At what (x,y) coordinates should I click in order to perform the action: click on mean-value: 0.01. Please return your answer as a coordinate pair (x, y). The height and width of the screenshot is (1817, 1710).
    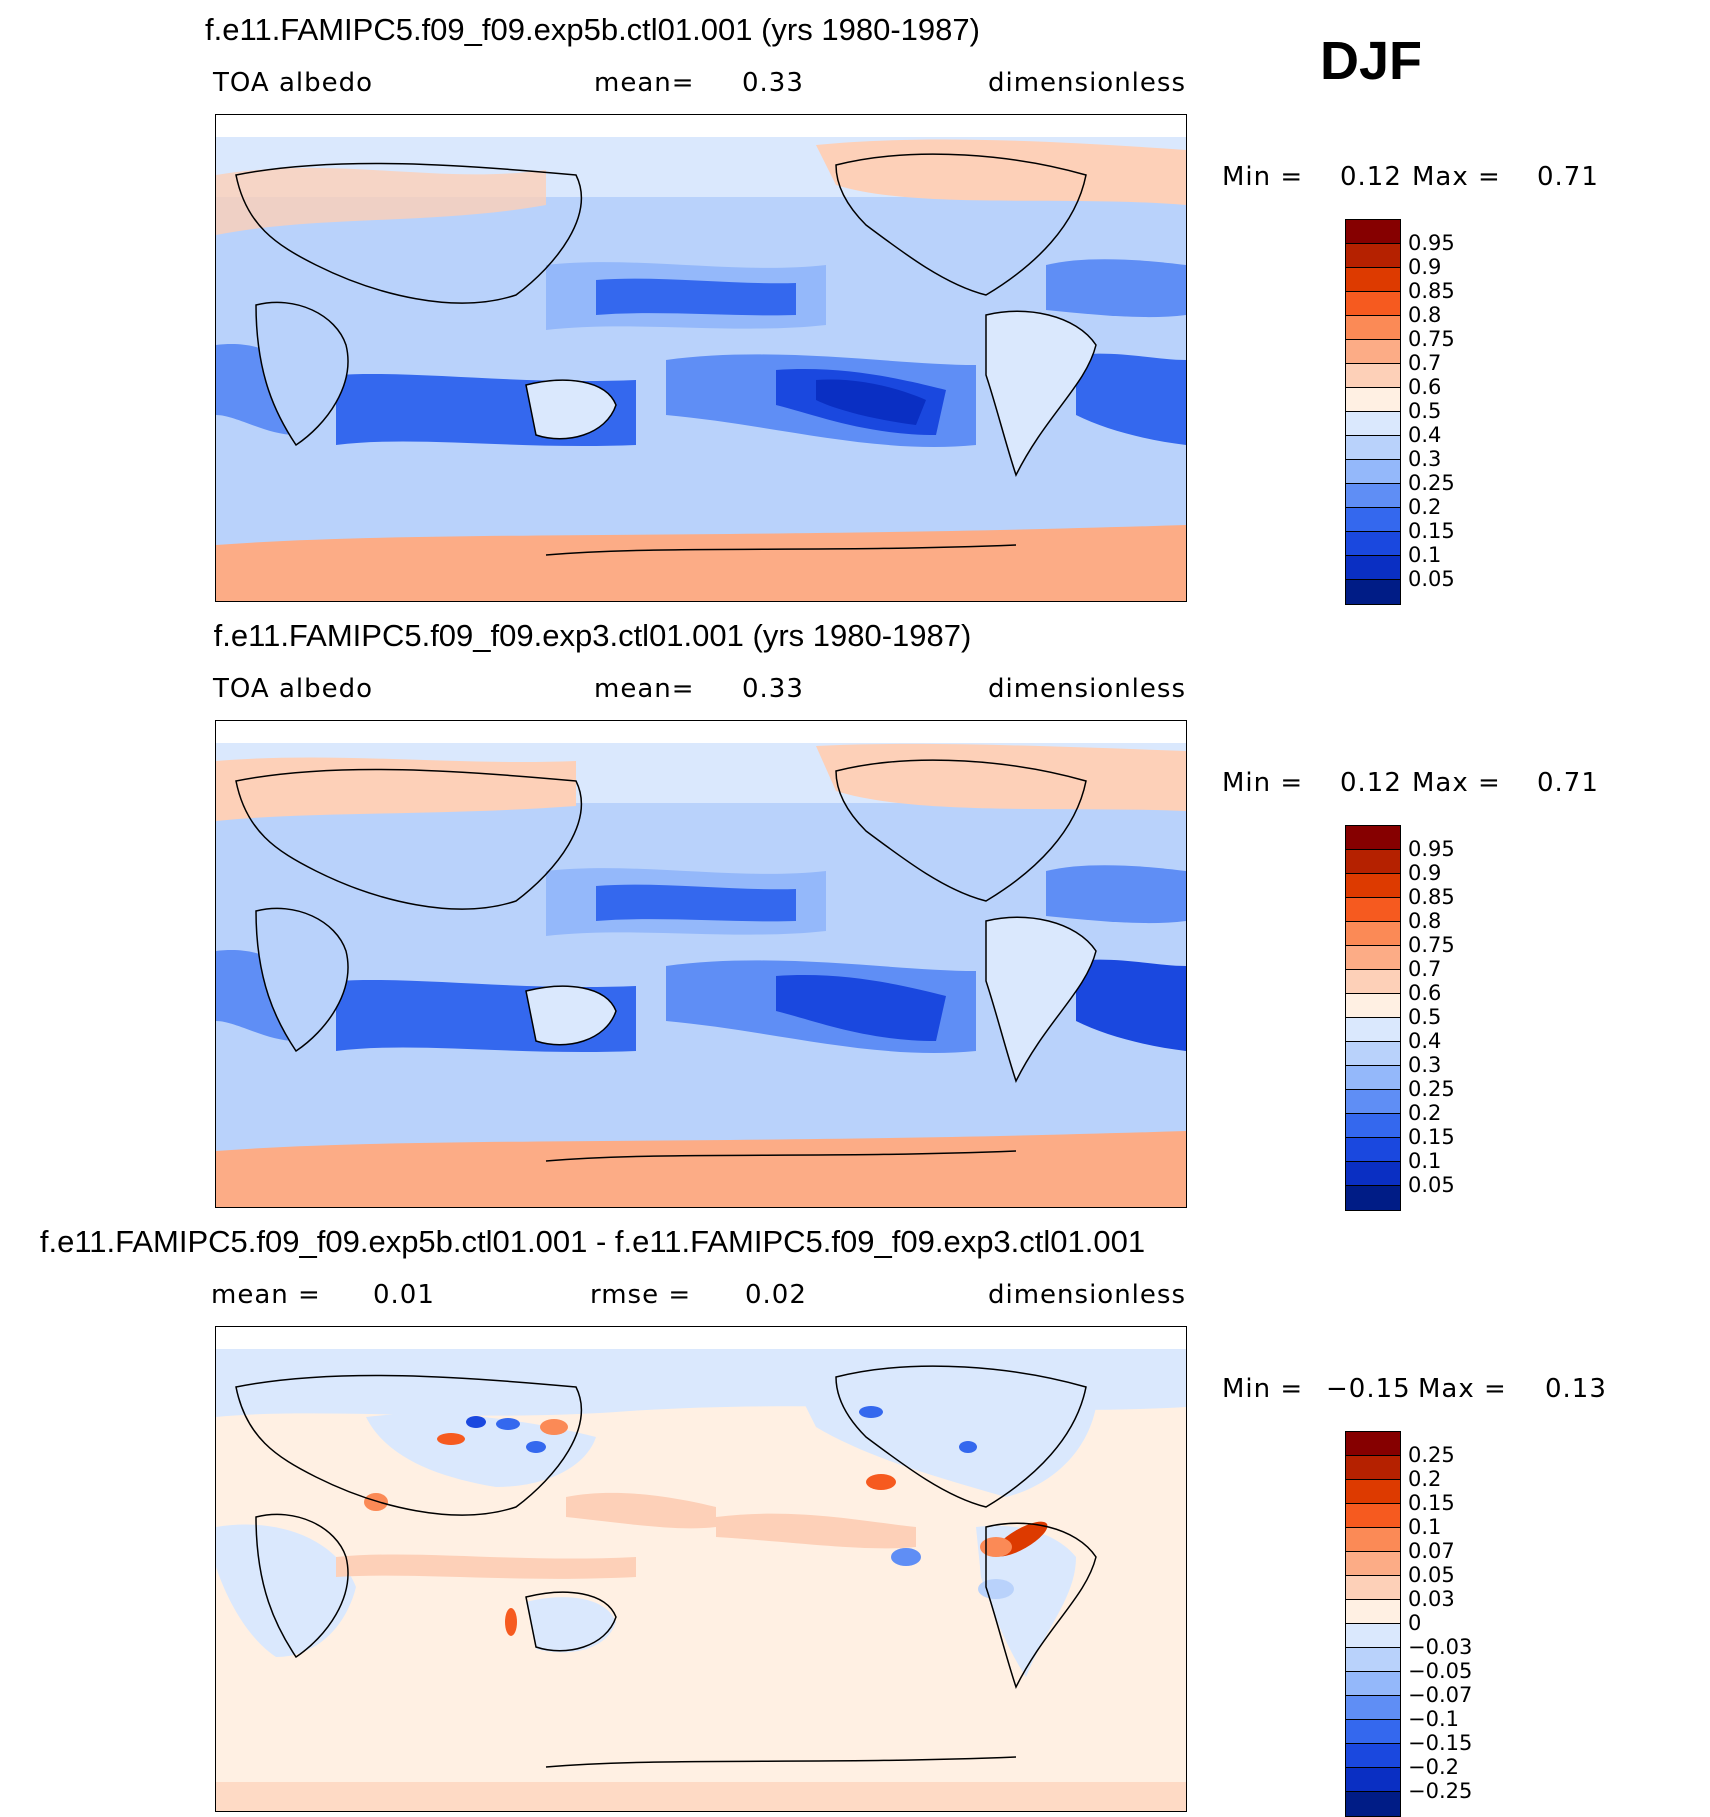
    Looking at the image, I should click on (404, 1295).